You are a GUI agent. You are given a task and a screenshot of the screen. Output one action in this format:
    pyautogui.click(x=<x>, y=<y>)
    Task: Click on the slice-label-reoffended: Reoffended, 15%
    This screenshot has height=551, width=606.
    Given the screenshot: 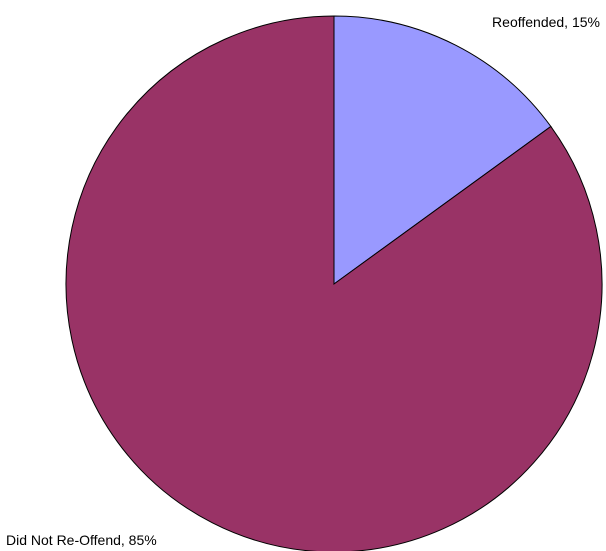 What is the action you would take?
    pyautogui.click(x=546, y=22)
    